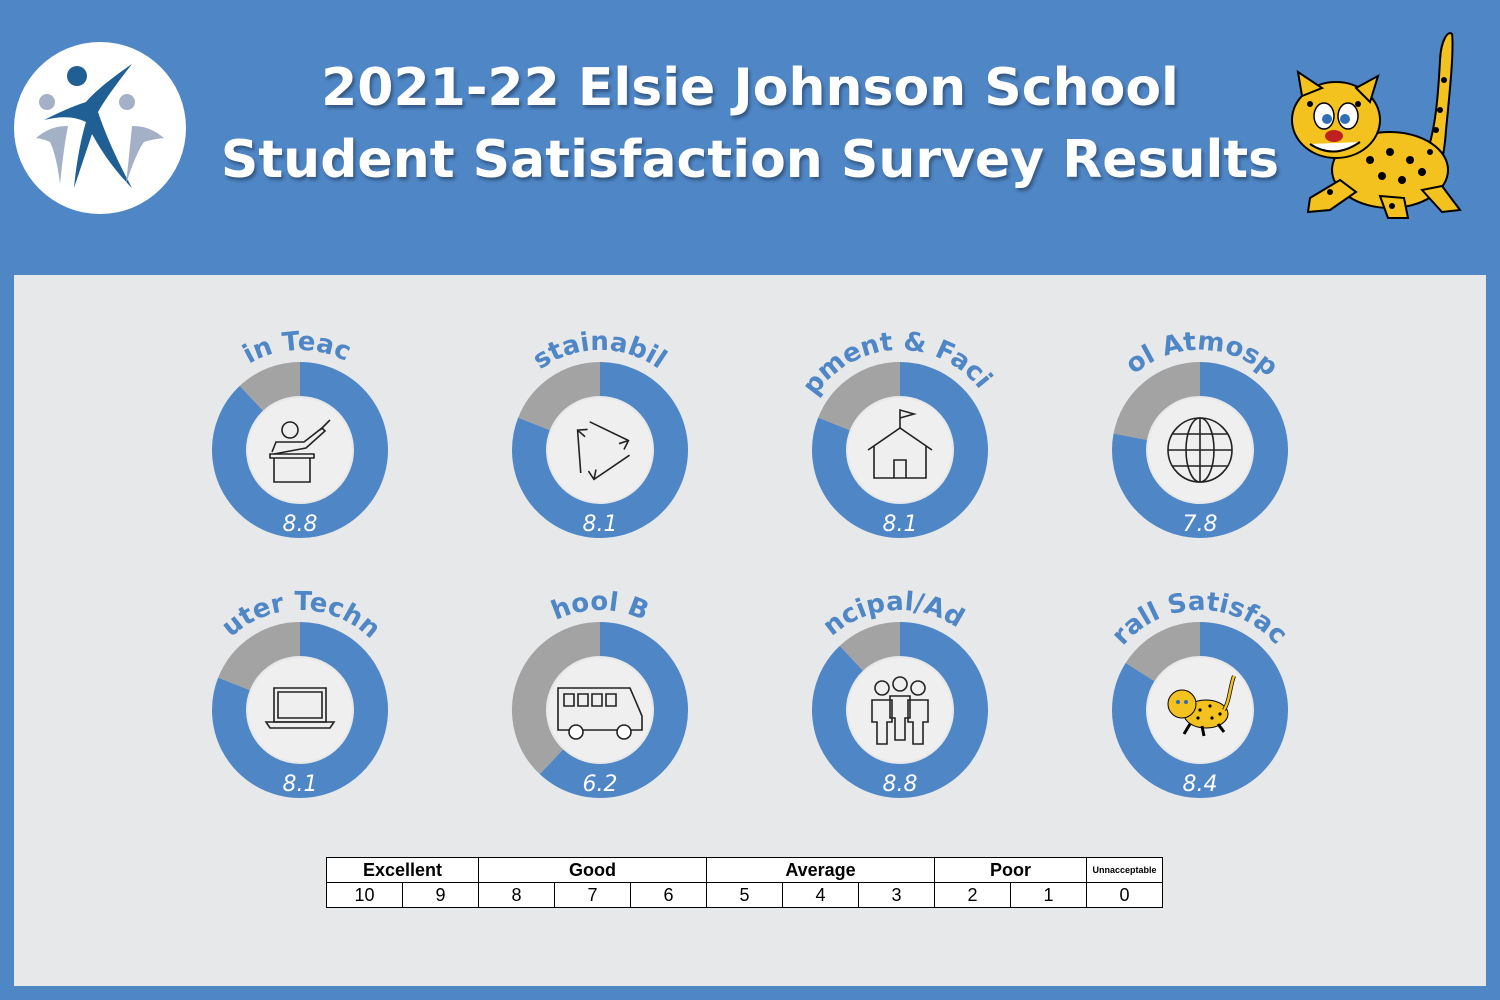  What do you see at coordinates (820, 895) in the screenshot?
I see `scale-number: 4` at bounding box center [820, 895].